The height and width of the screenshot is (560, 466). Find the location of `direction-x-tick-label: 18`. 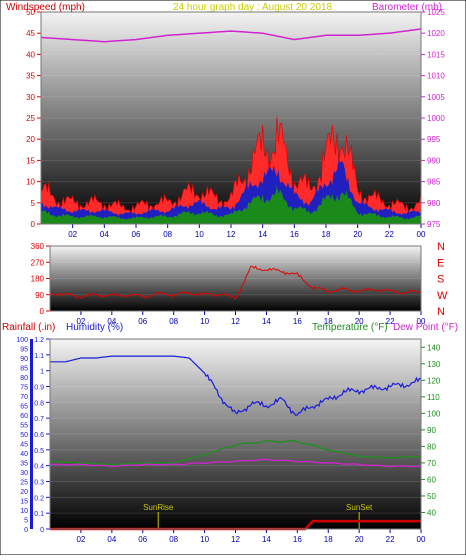

direction-x-tick-label: 18 is located at coordinates (328, 321).